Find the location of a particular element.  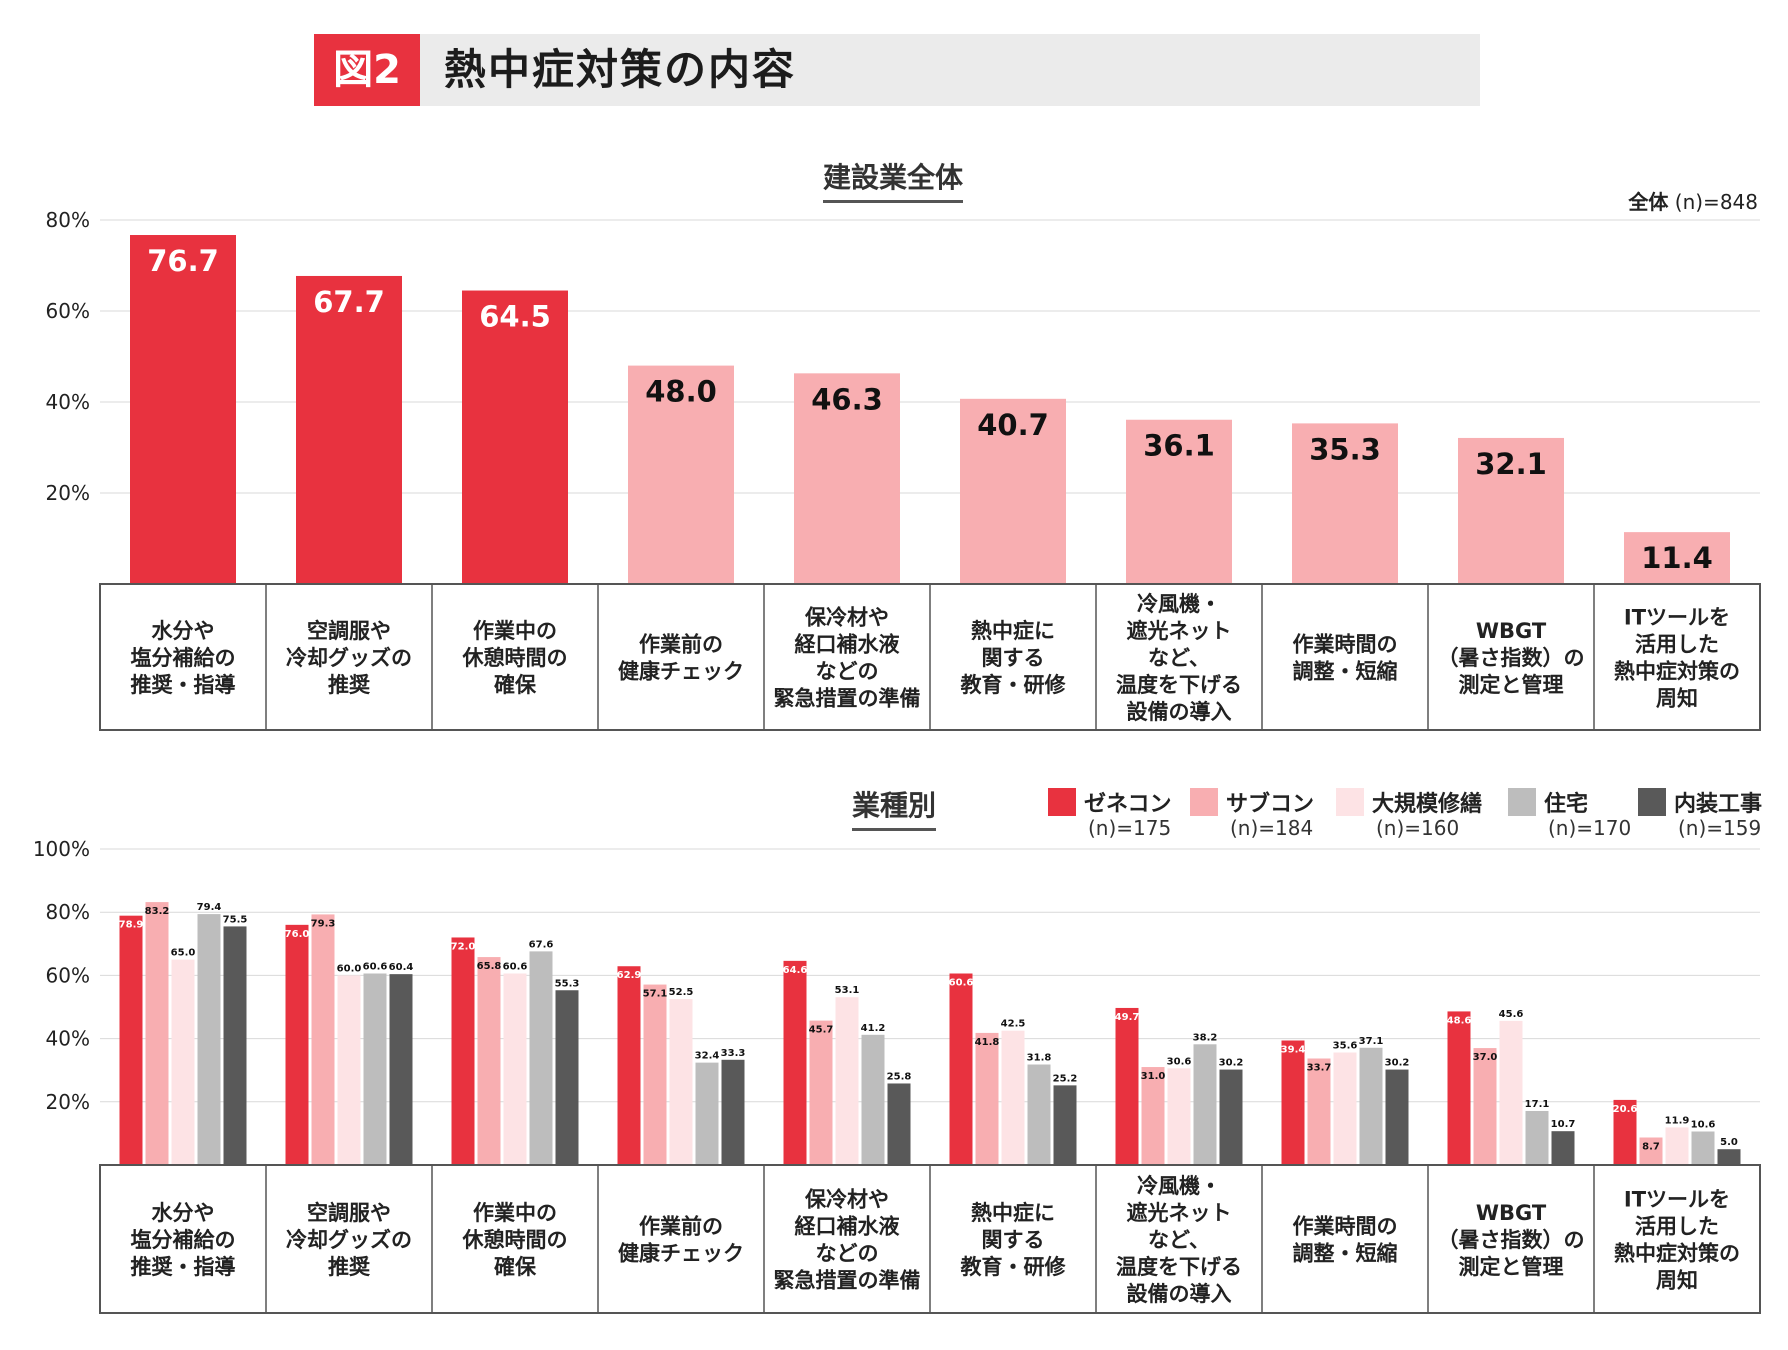

chart1-category-line: 推奨 is located at coordinates (349, 685).